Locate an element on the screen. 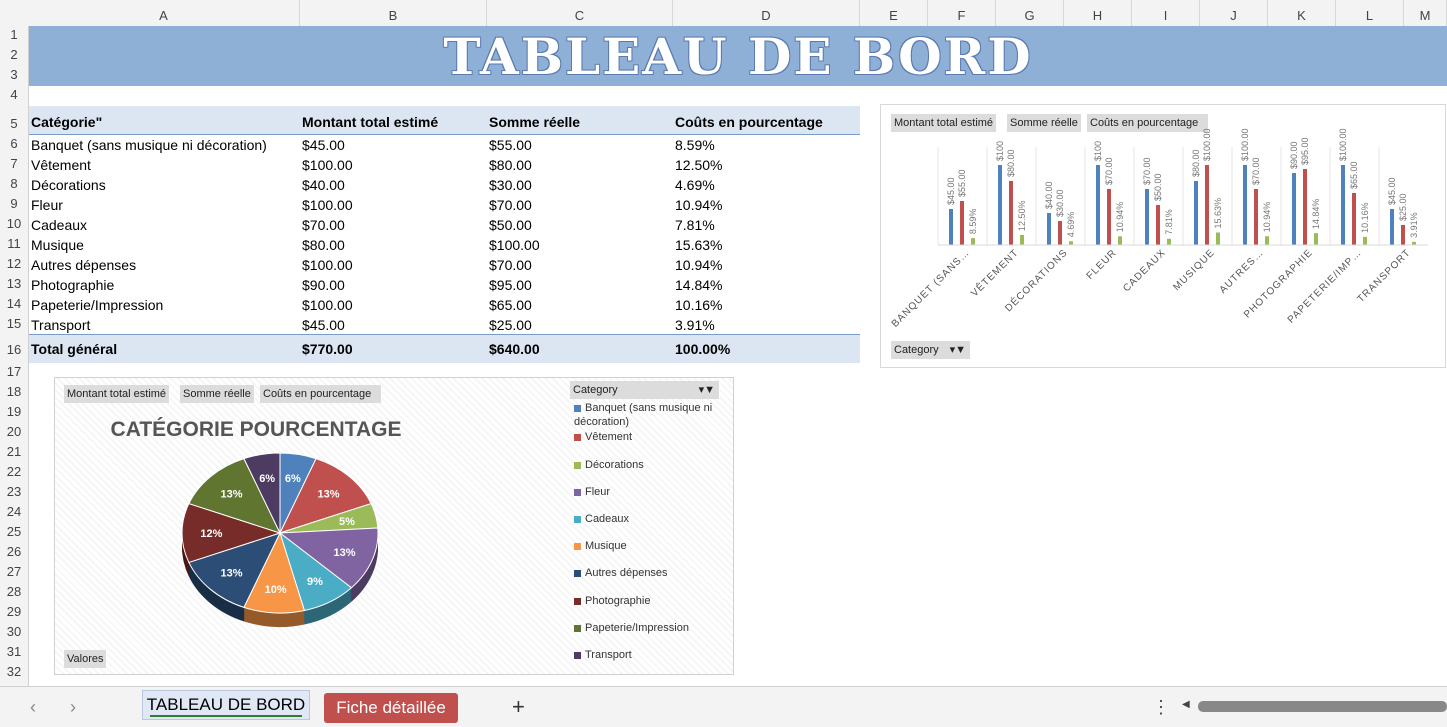 The width and height of the screenshot is (1447, 727). column-header-l: L is located at coordinates (1370, 13).